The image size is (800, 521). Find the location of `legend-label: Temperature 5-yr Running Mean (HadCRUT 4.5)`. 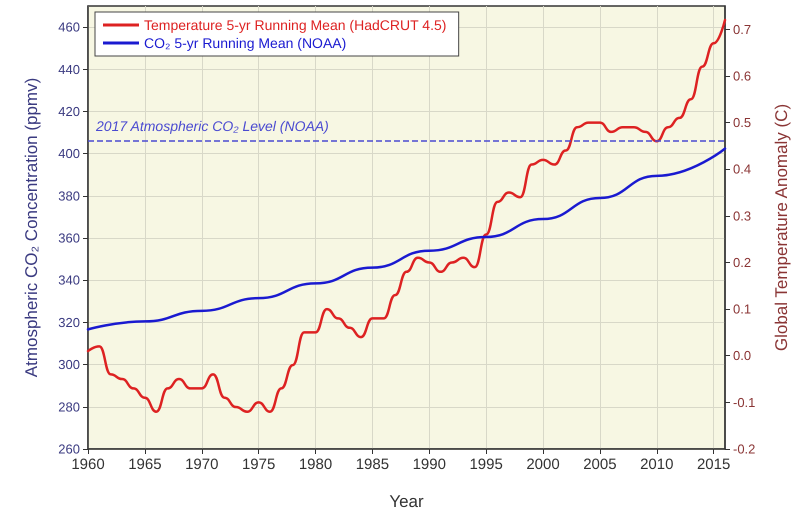

legend-label: Temperature 5-yr Running Mean (HadCRUT 4.5) is located at coordinates (295, 25).